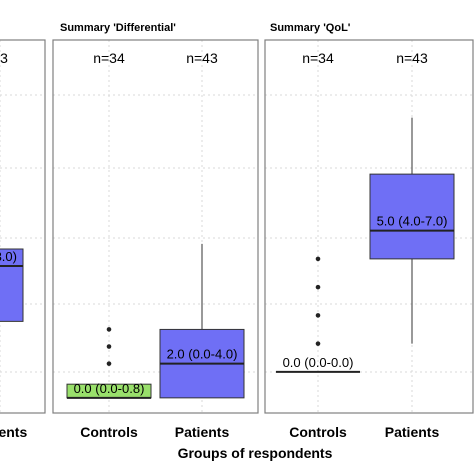 The height and width of the screenshot is (474, 474). I want to click on sample-size-label: 3, so click(4, 58).